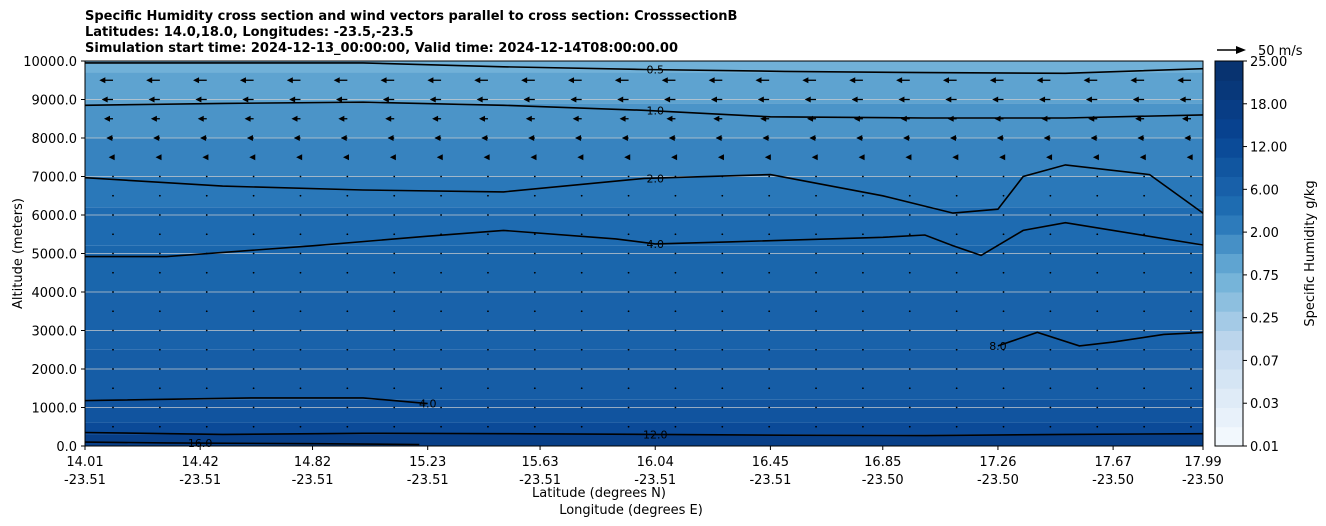 The height and width of the screenshot is (526, 1326). Describe the element at coordinates (55, 101) in the screenshot. I see `y-tick-label: 9000.0` at that location.